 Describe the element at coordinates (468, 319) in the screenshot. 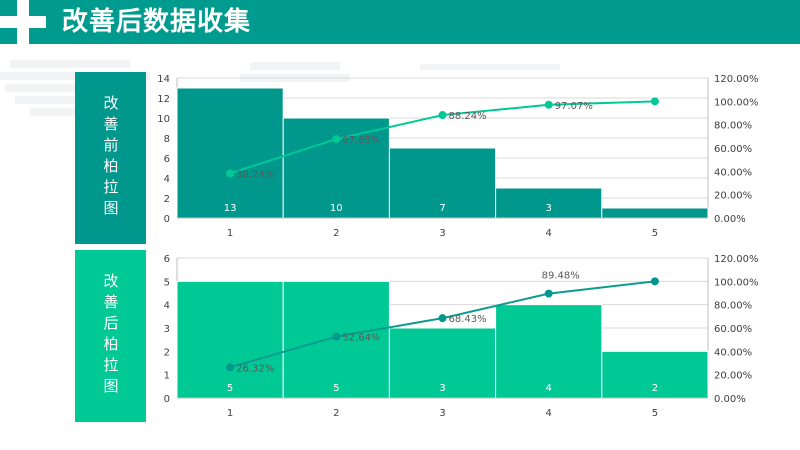

I see `line-value-label: 68.43%` at that location.